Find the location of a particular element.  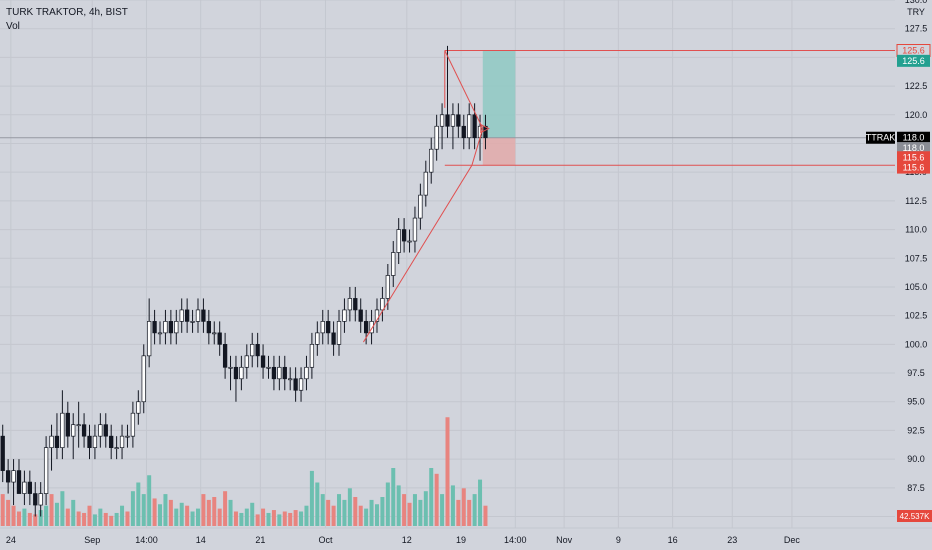

volume-tag is located at coordinates (914, 516).